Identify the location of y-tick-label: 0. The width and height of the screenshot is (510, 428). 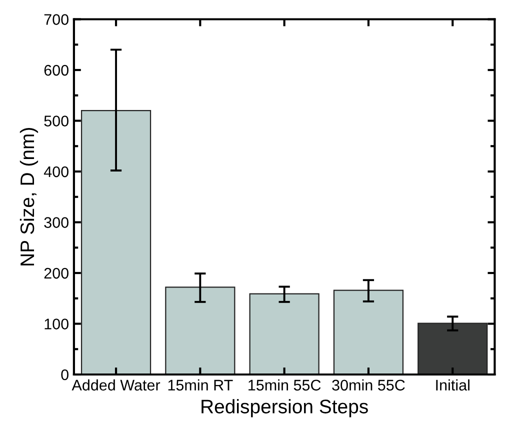
(64, 374).